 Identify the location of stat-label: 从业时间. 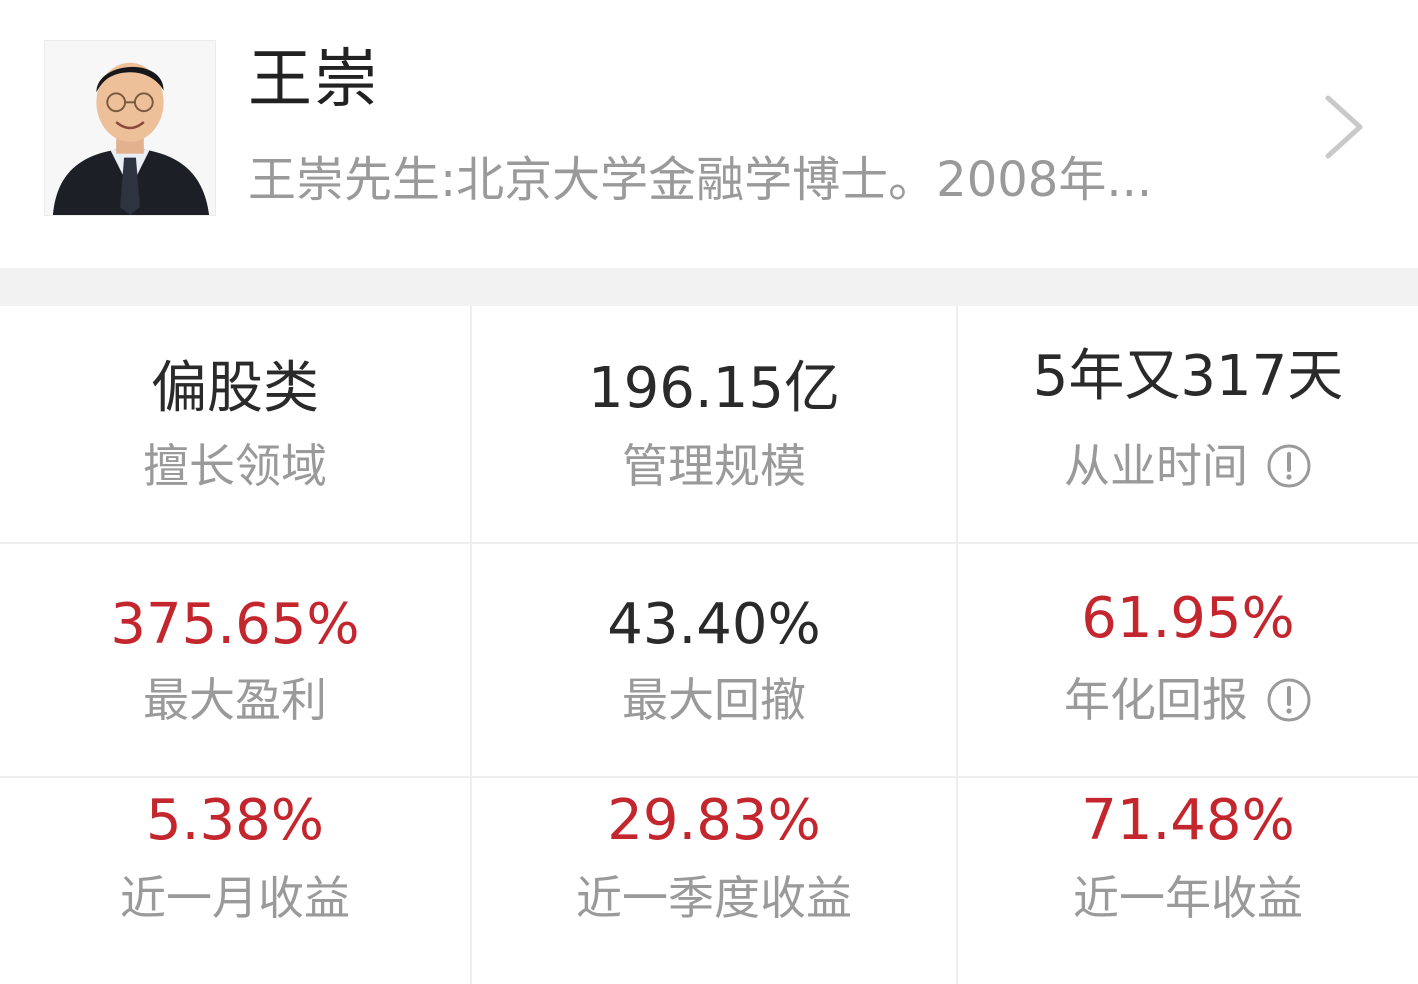
(1156, 466).